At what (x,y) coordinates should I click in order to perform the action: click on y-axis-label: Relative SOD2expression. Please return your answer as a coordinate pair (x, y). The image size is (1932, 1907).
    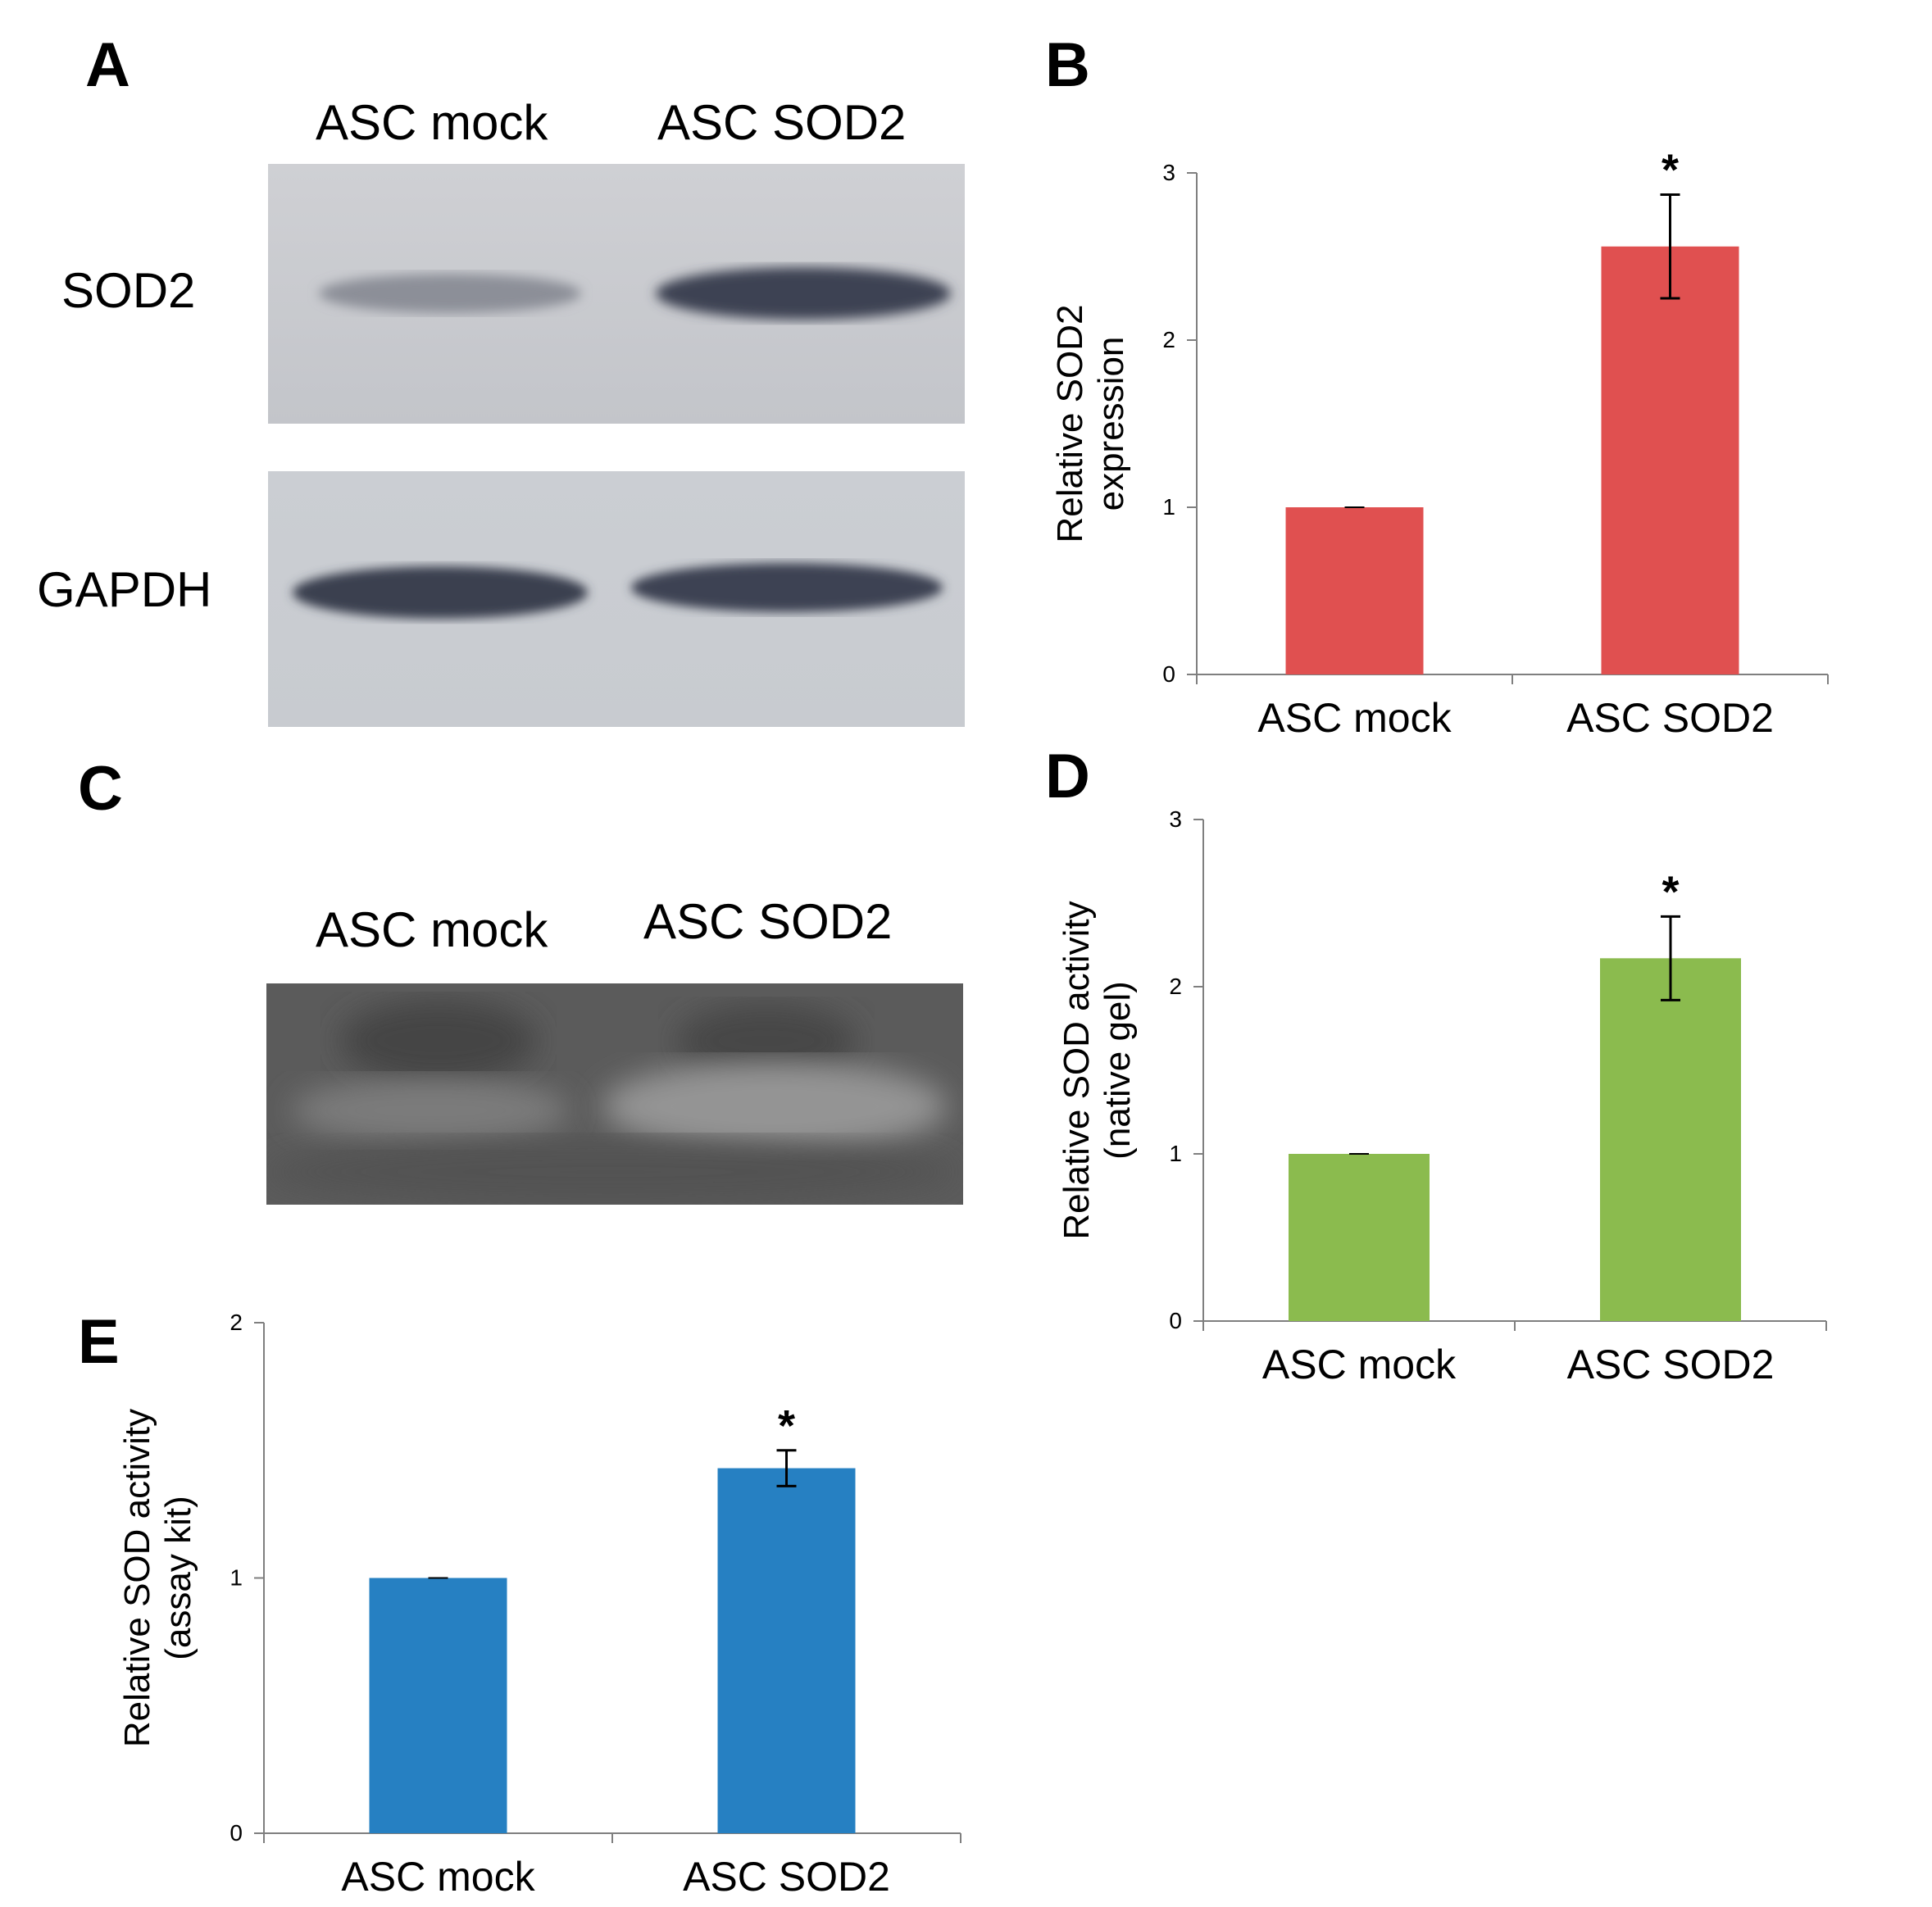
    Looking at the image, I should click on (1090, 424).